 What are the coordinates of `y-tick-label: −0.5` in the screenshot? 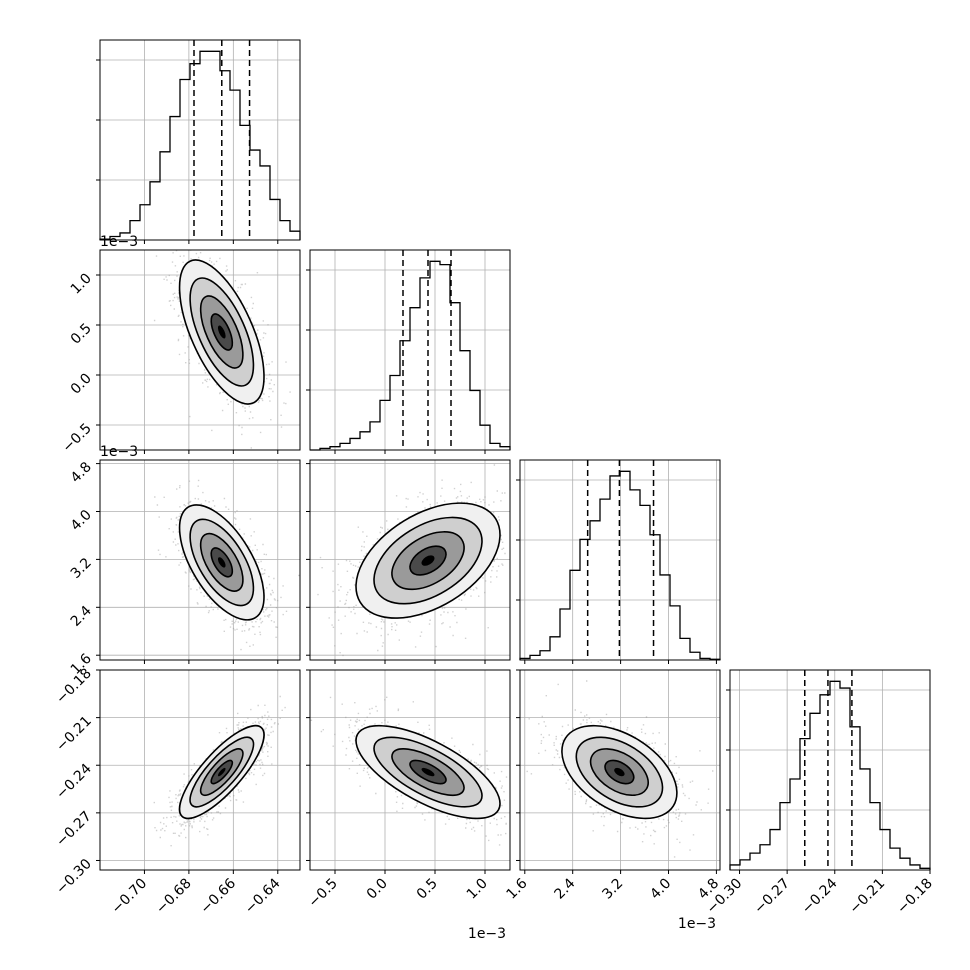 It's located at (76, 438).